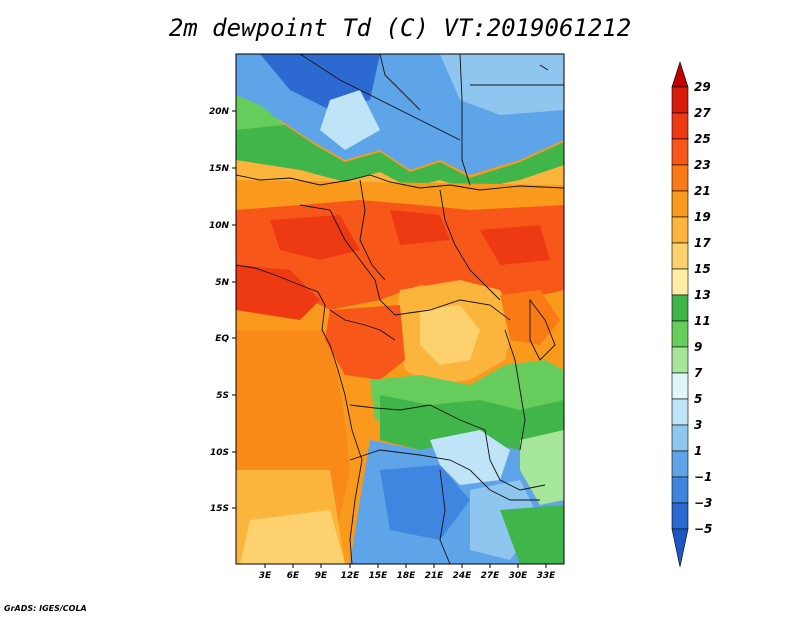  Describe the element at coordinates (222, 283) in the screenshot. I see `lat-label: 5N` at that location.